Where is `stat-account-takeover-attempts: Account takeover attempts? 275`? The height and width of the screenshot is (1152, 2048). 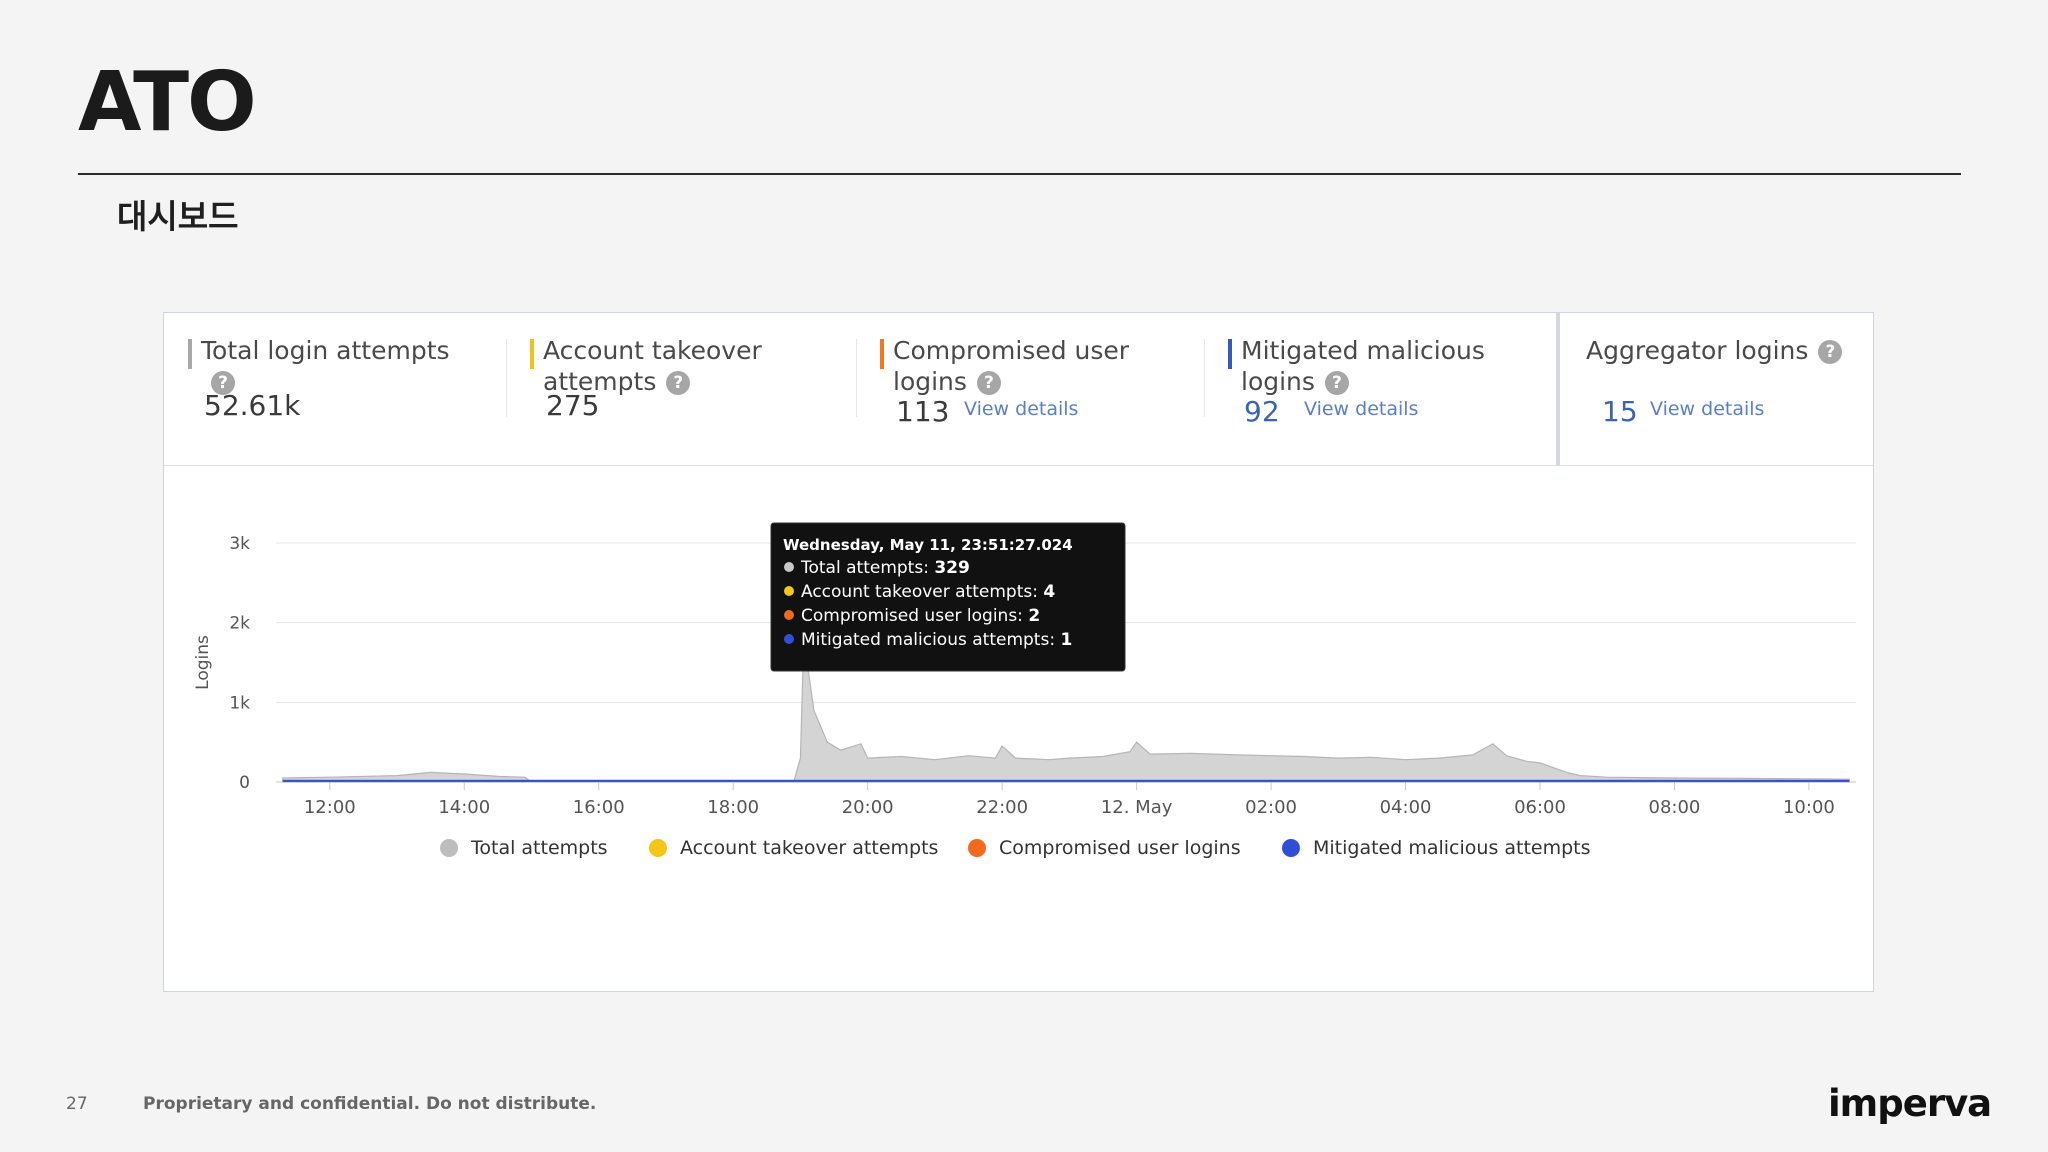
stat-account-takeover-attempts: Account takeover attempts? 275 is located at coordinates (680, 389).